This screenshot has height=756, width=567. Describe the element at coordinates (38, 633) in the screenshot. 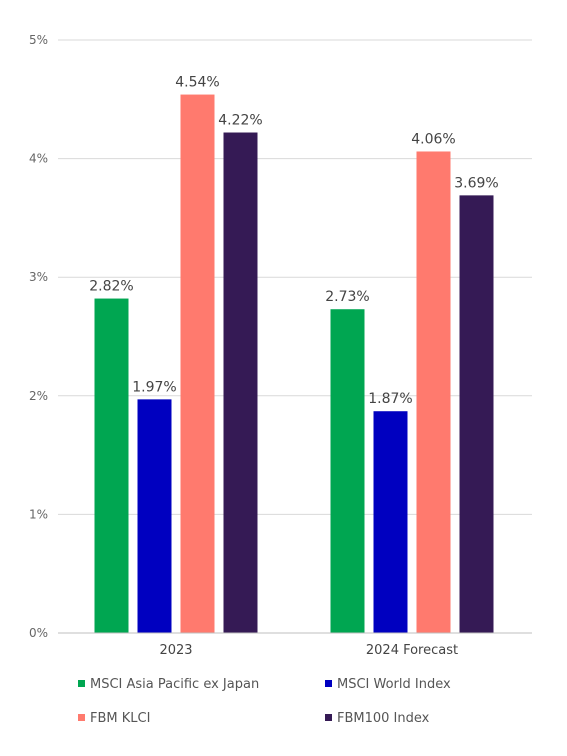

I see `y-tick-label: 0%` at that location.